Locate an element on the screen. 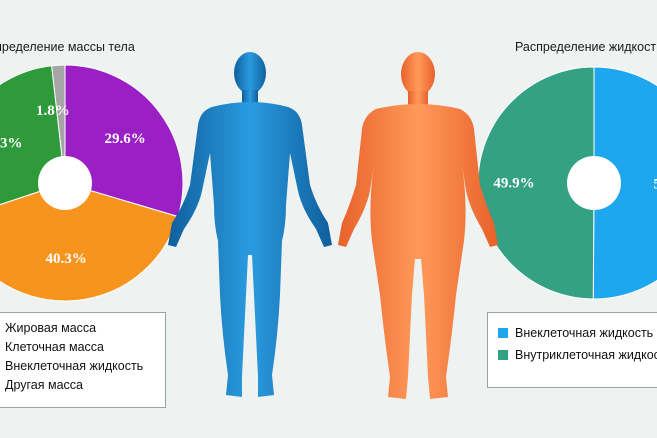  legend-item-intracellular: Внутриклеточная жидкость is located at coordinates (577, 355).